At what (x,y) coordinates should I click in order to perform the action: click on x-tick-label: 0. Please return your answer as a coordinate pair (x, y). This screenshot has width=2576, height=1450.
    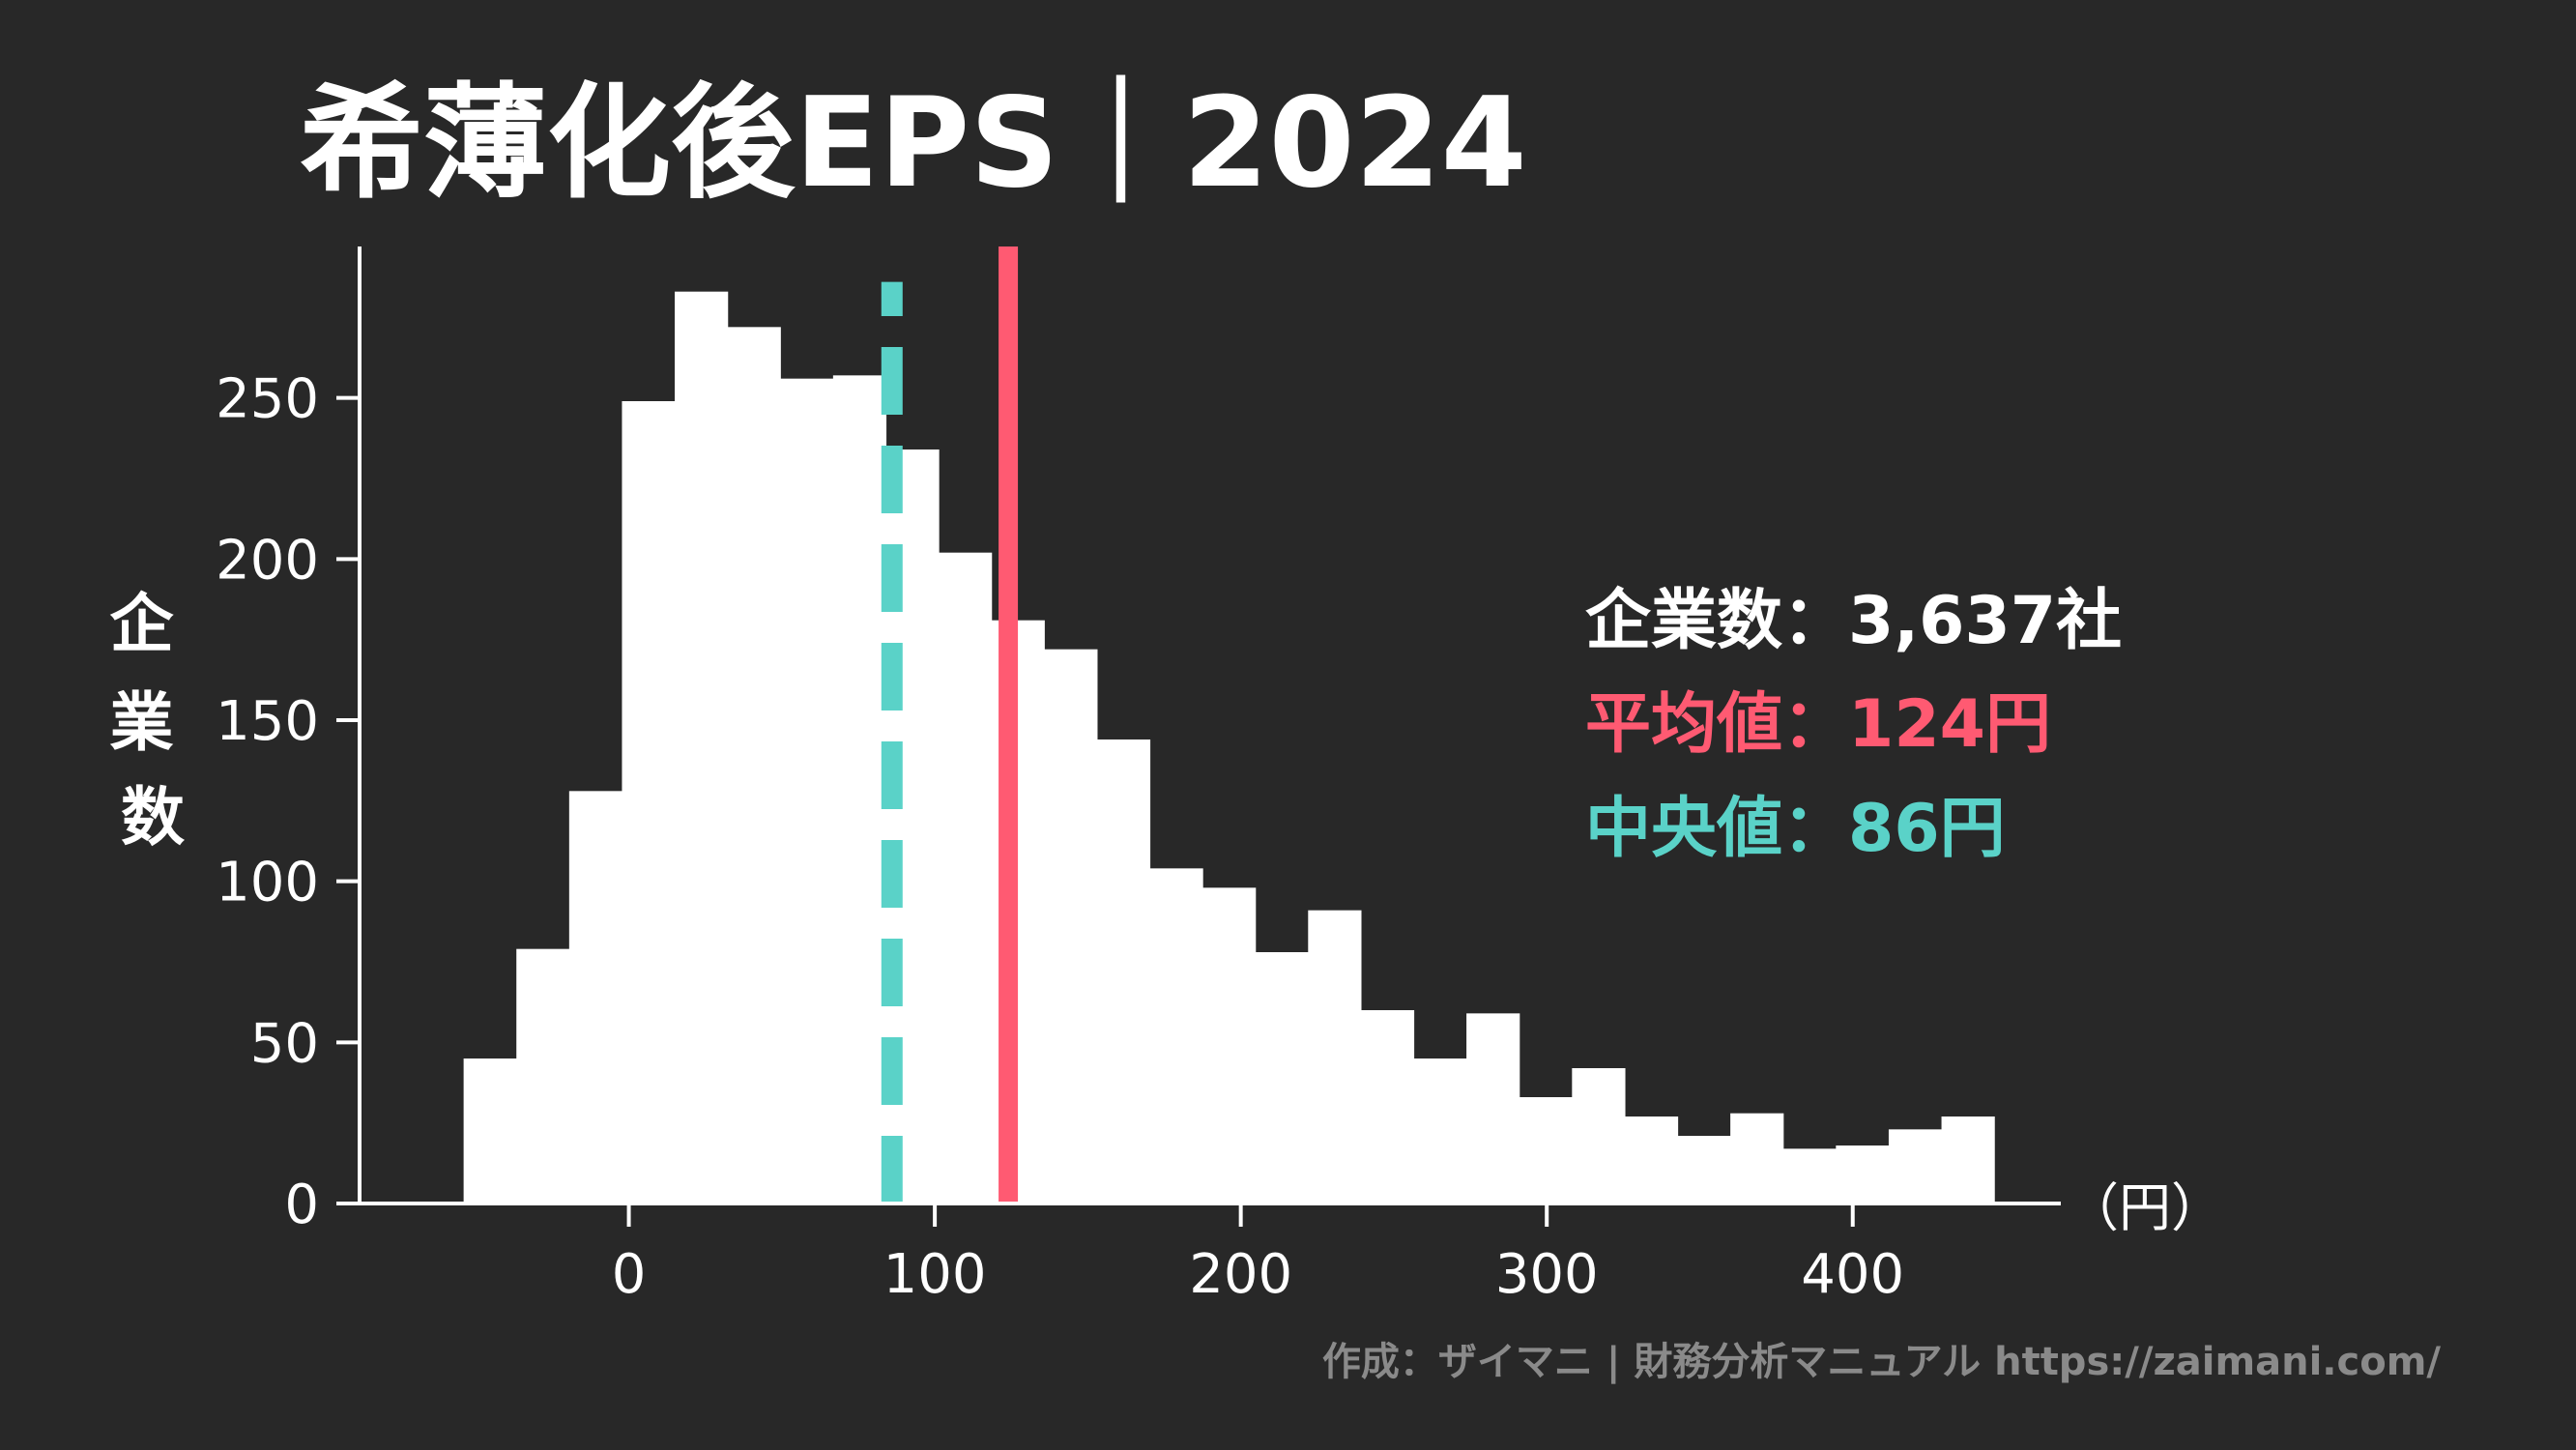
    Looking at the image, I should click on (629, 1274).